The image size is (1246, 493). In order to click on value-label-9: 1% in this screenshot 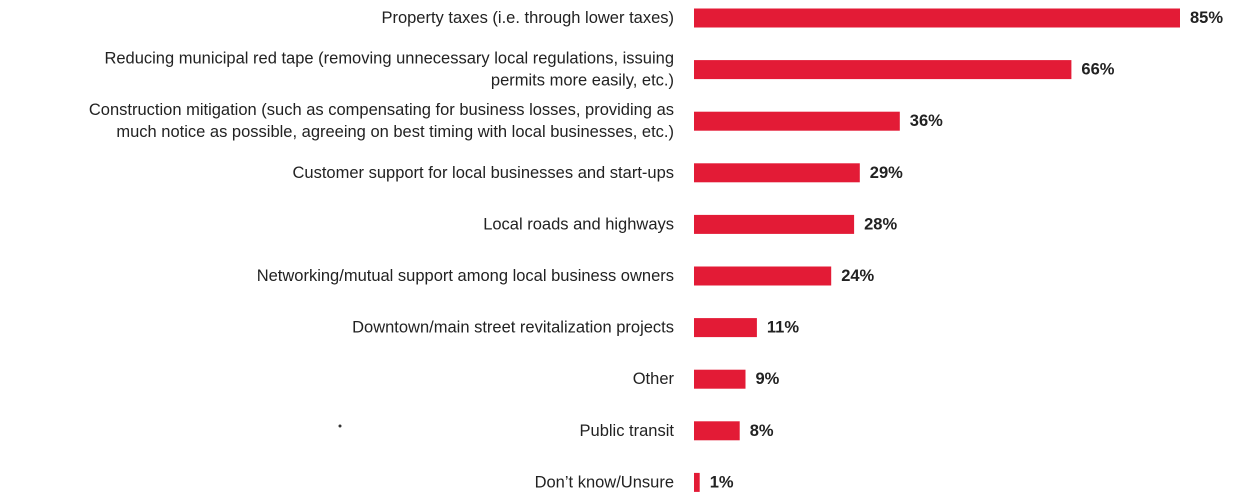, I will do `click(722, 482)`.